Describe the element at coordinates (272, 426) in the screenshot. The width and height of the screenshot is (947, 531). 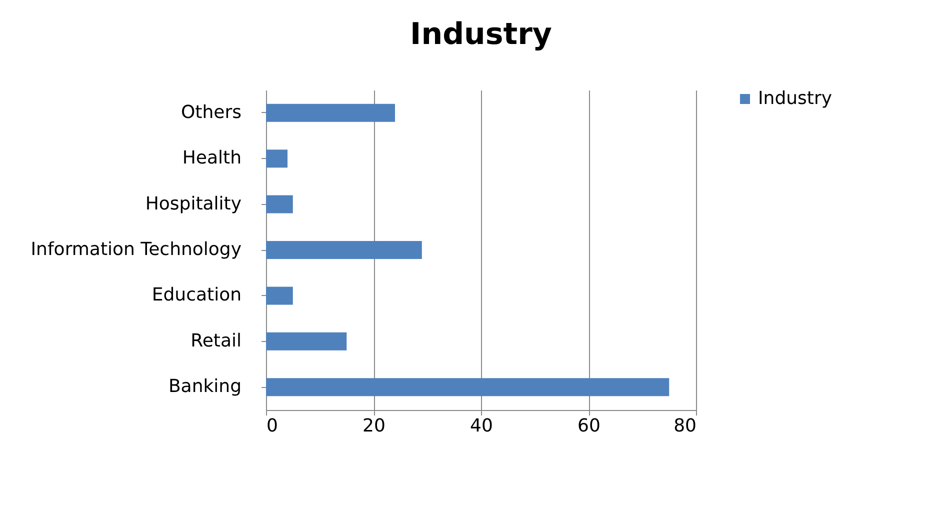
I see `x-tick-label: 0` at that location.